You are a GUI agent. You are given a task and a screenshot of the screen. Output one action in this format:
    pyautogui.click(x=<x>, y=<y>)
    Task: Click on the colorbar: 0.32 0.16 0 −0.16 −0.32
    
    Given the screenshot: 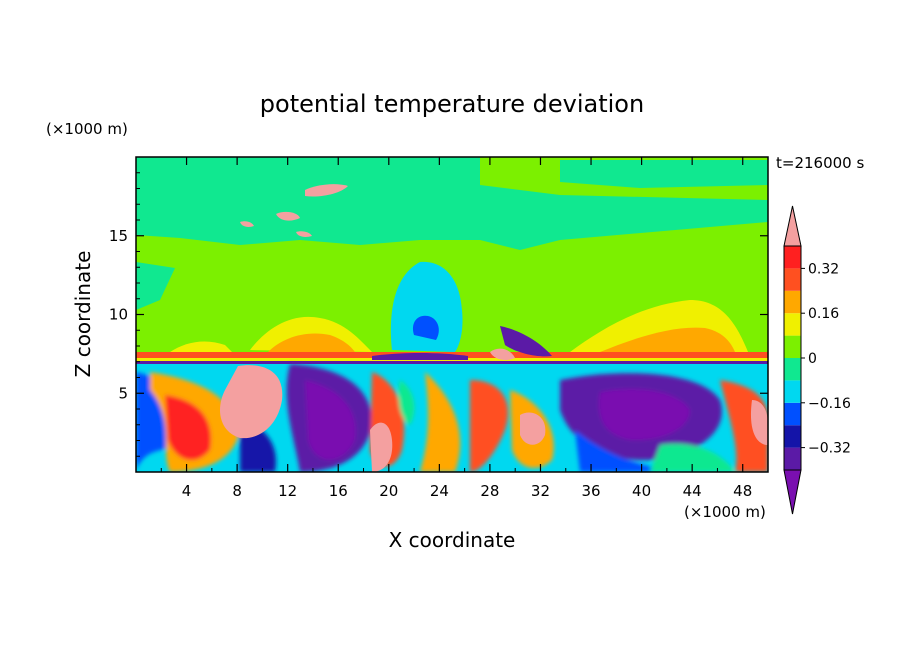 What is the action you would take?
    pyautogui.click(x=817, y=360)
    